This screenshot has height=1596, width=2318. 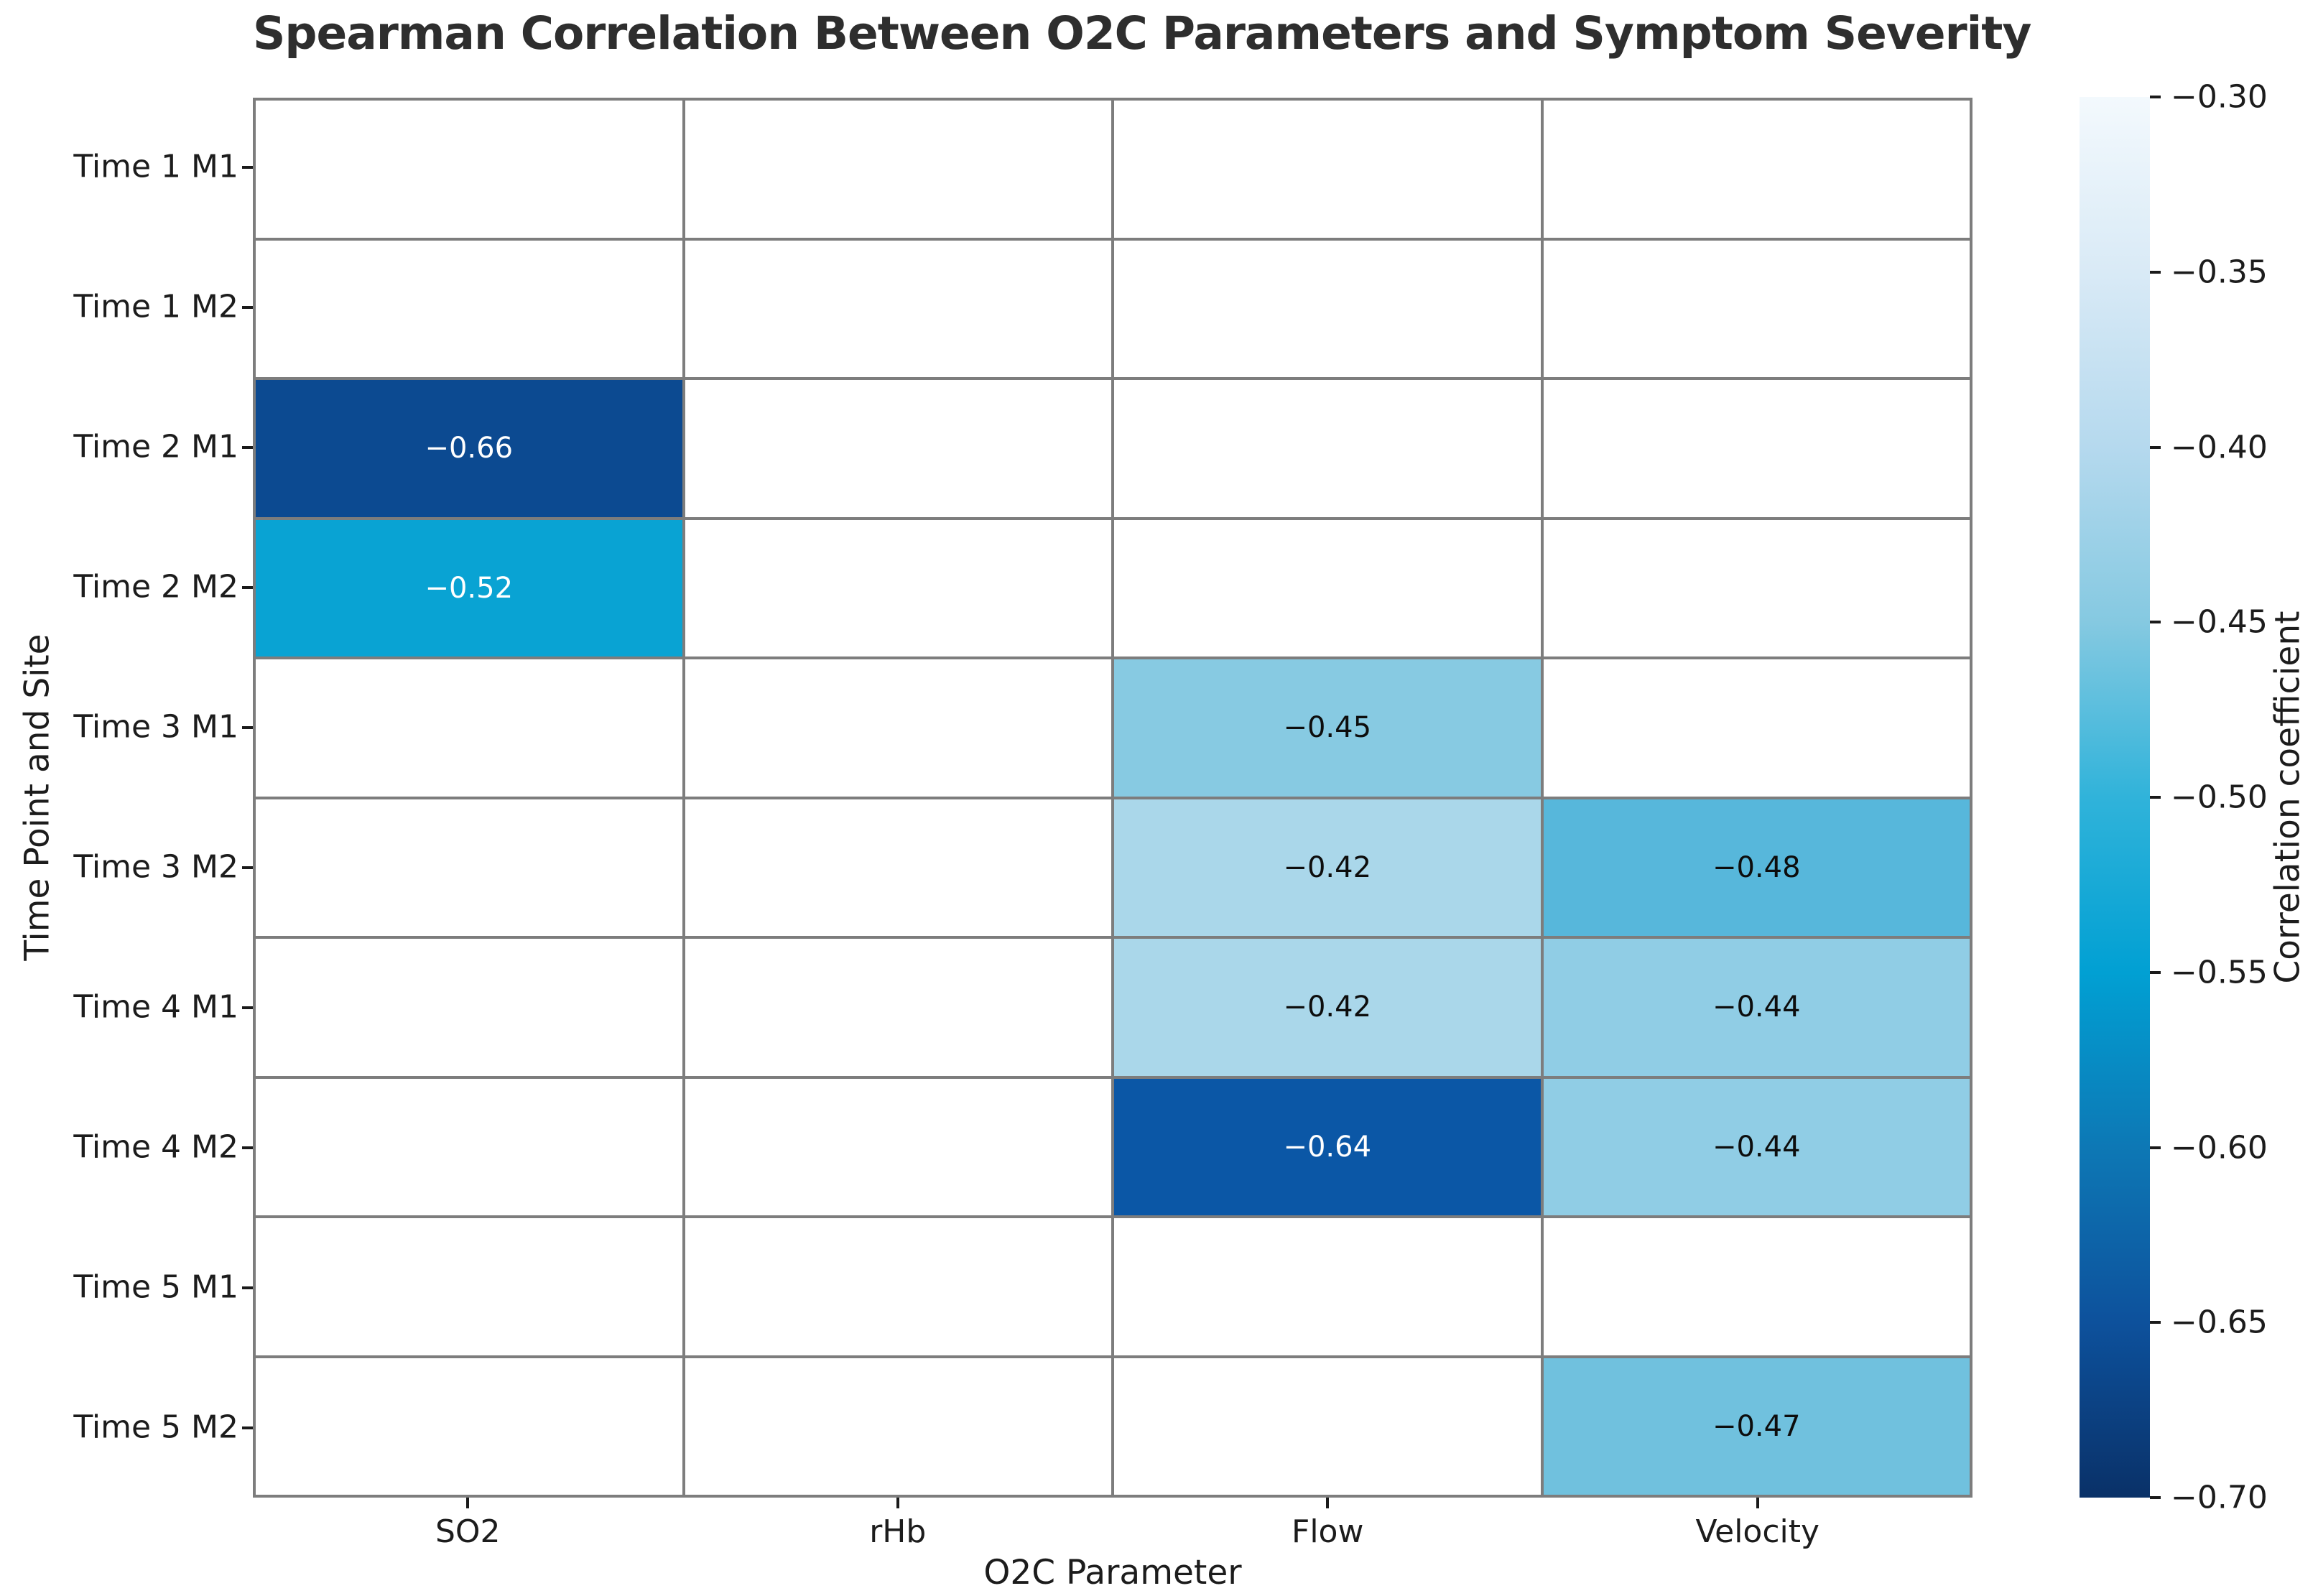 I want to click on y-tick-label: Time 5 M1, so click(x=155, y=1287).